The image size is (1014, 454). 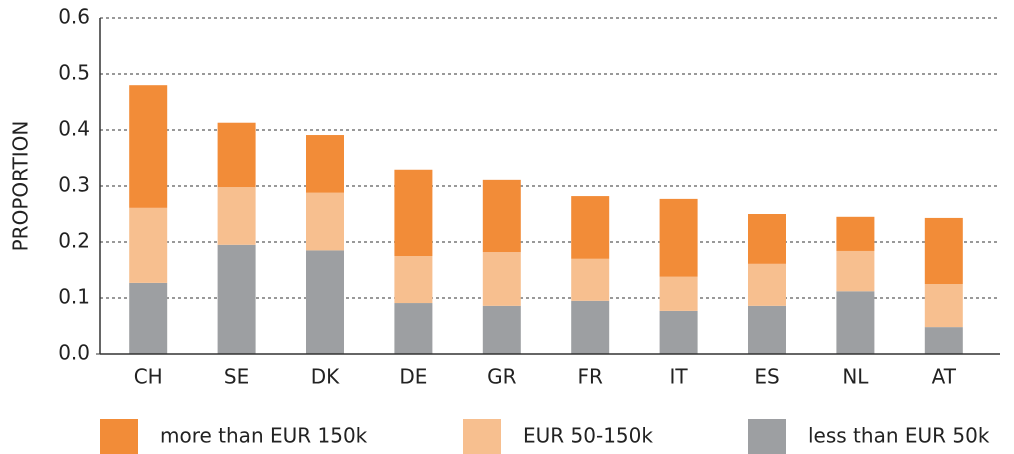 I want to click on x-tick-label: ES, so click(x=766, y=377).